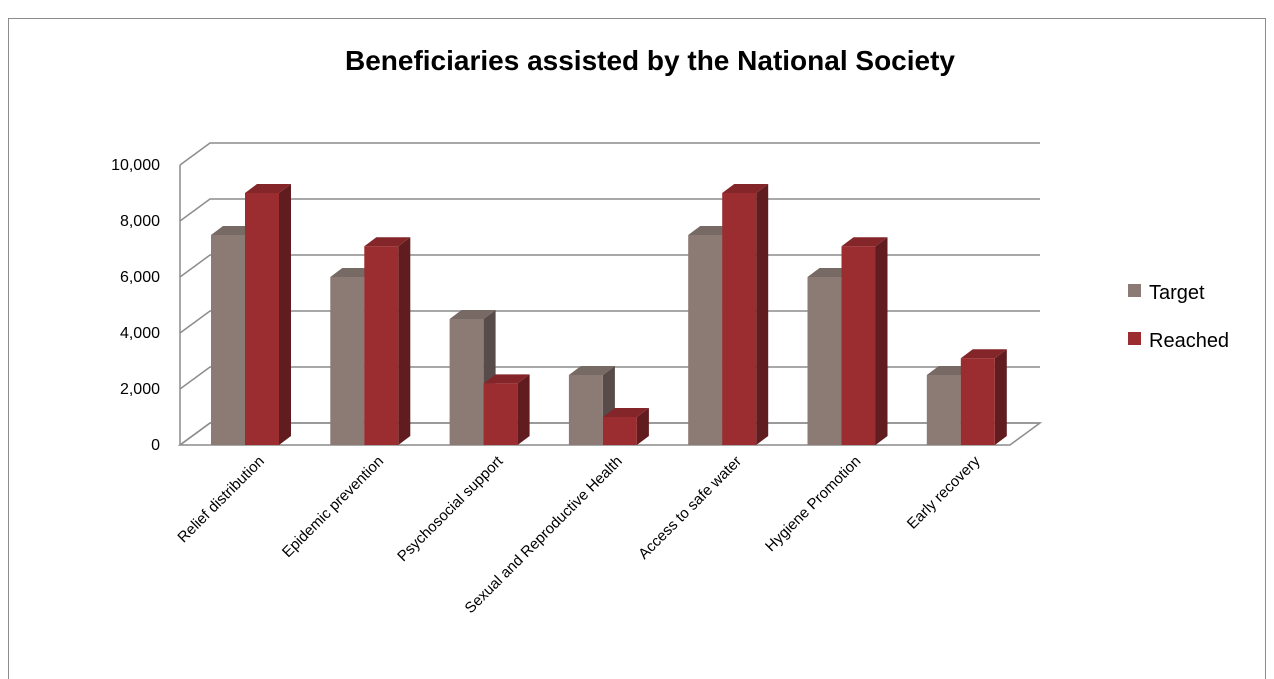 This screenshot has height=679, width=1274. Describe the element at coordinates (140, 389) in the screenshot. I see `y-tick-label: 2,000` at that location.